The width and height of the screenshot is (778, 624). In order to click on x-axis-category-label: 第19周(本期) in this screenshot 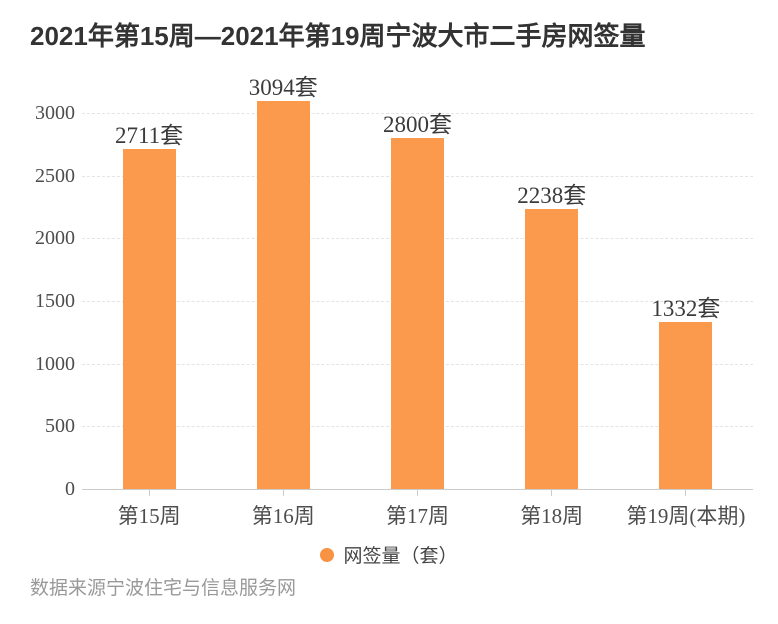, I will do `click(686, 516)`.